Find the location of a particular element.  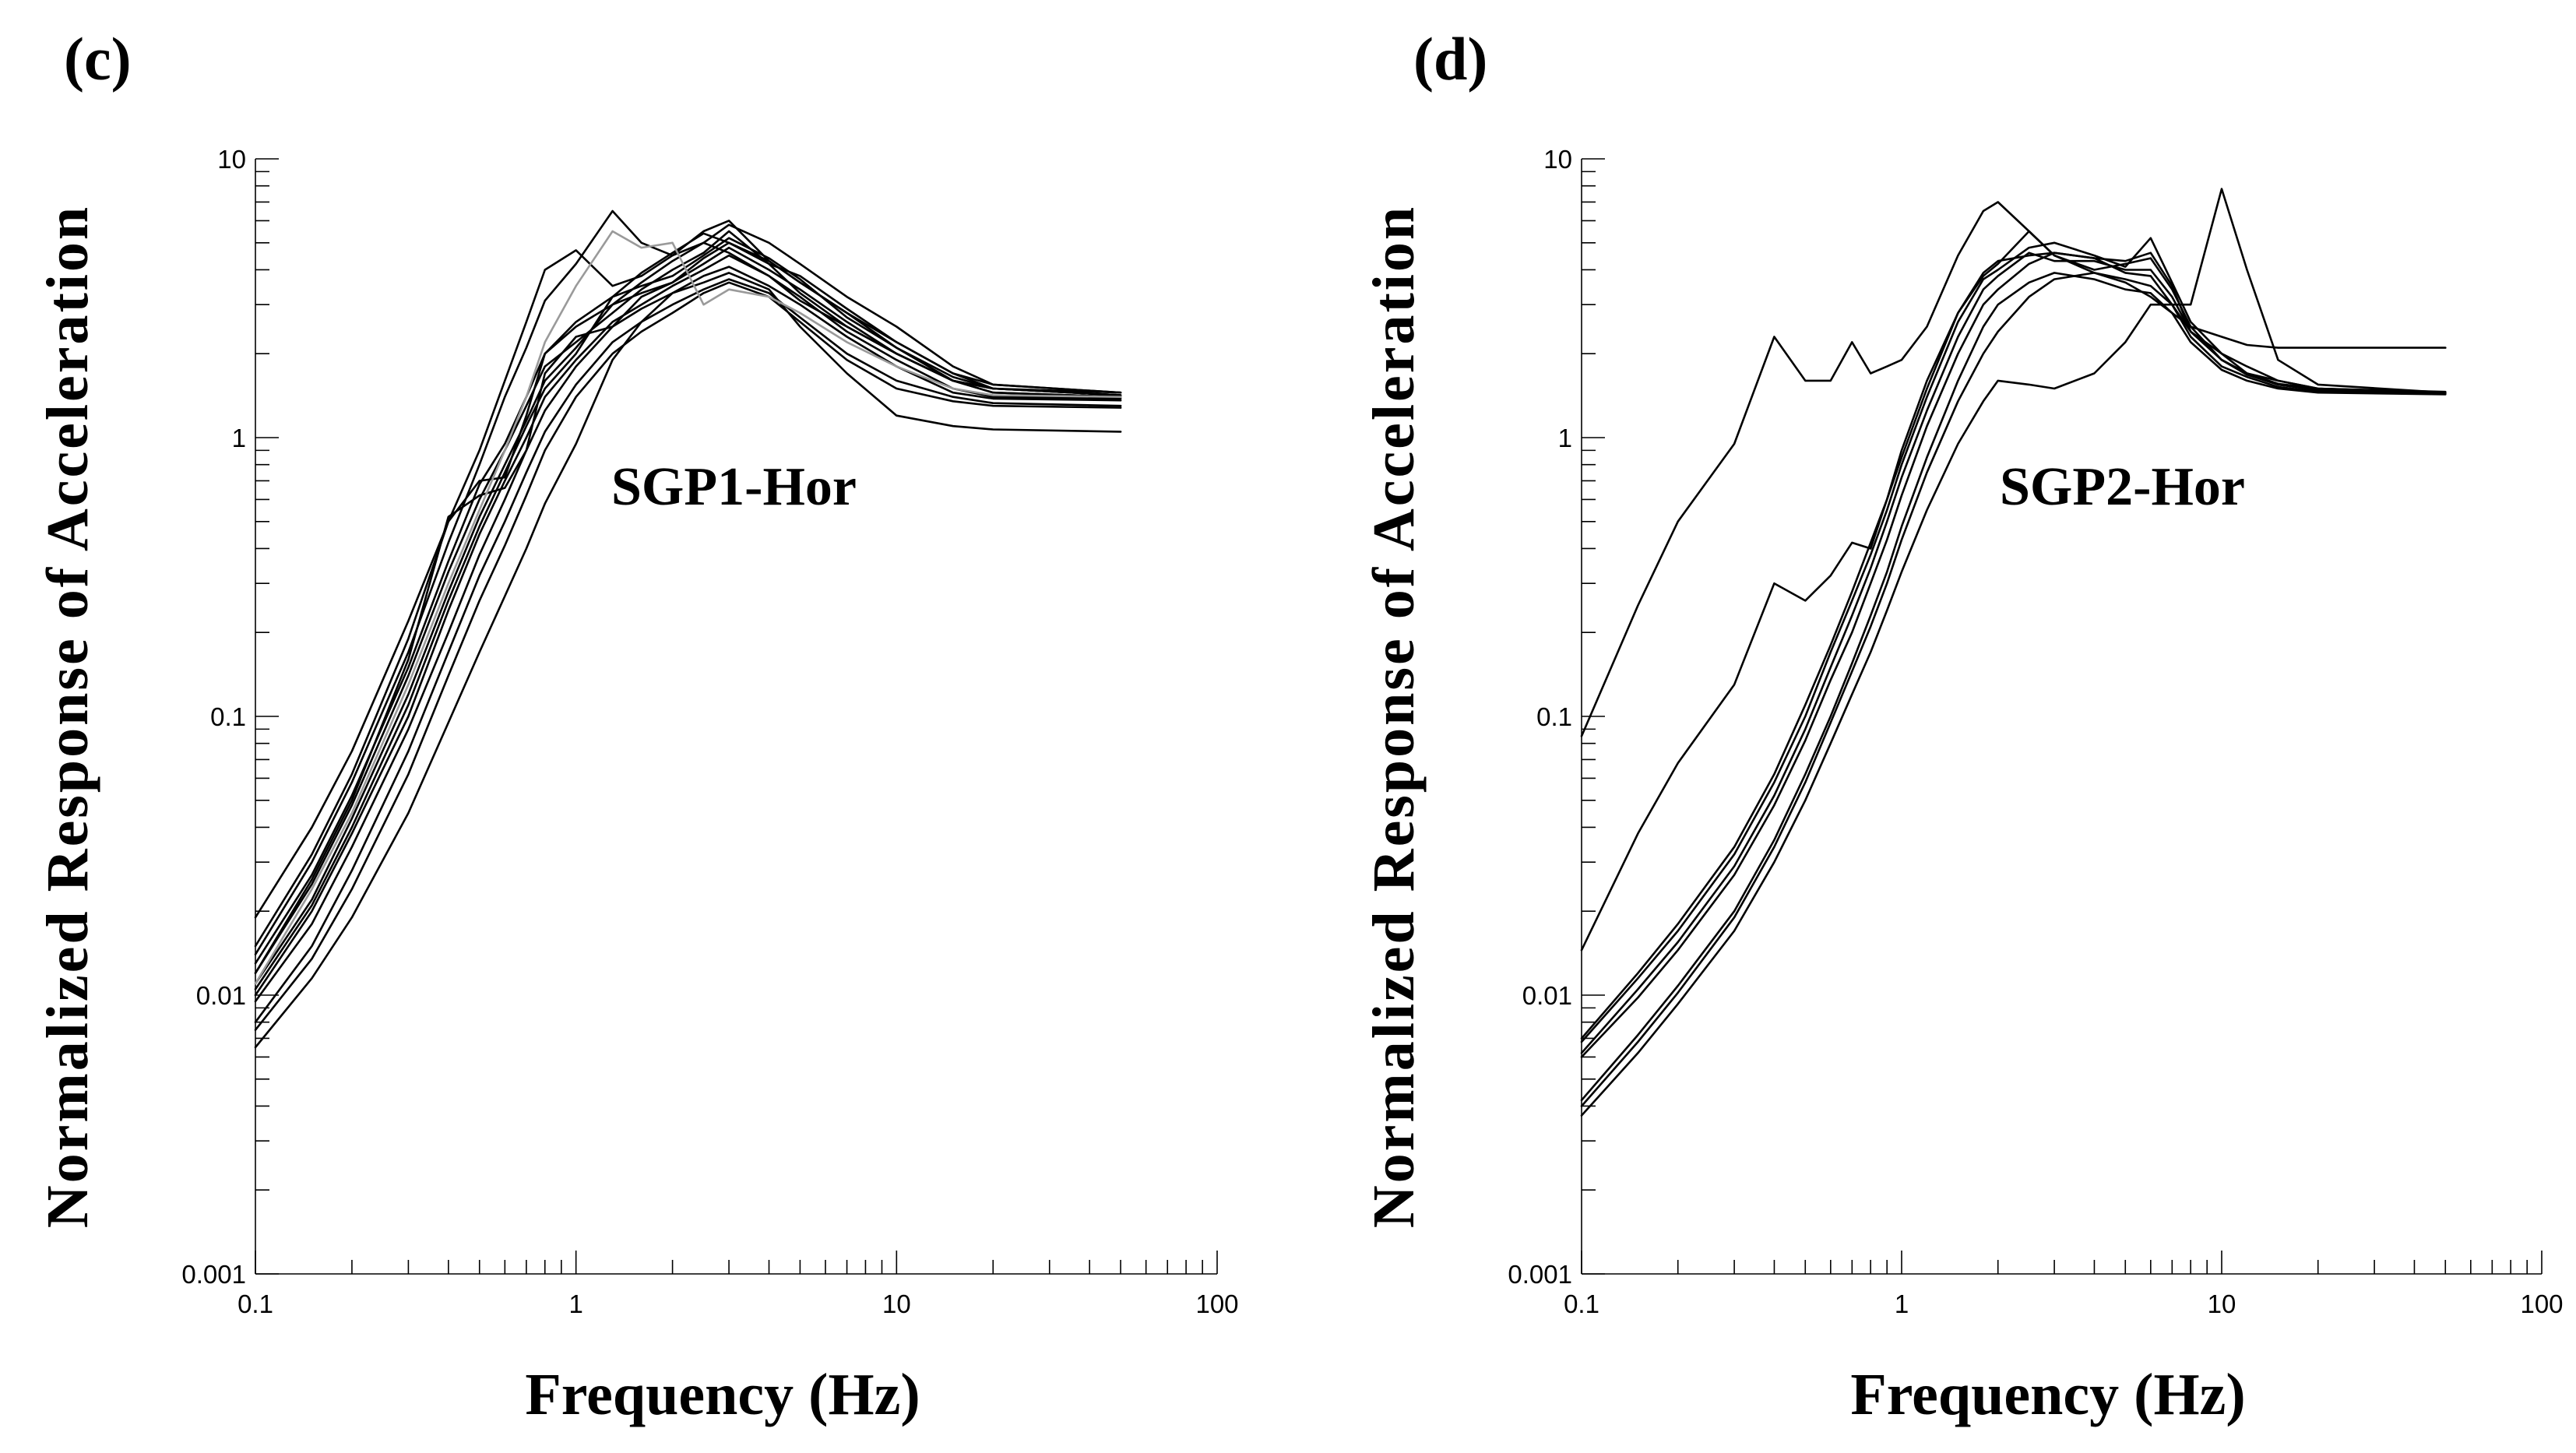

x-tick-label-c: 0.1 is located at coordinates (255, 1303).